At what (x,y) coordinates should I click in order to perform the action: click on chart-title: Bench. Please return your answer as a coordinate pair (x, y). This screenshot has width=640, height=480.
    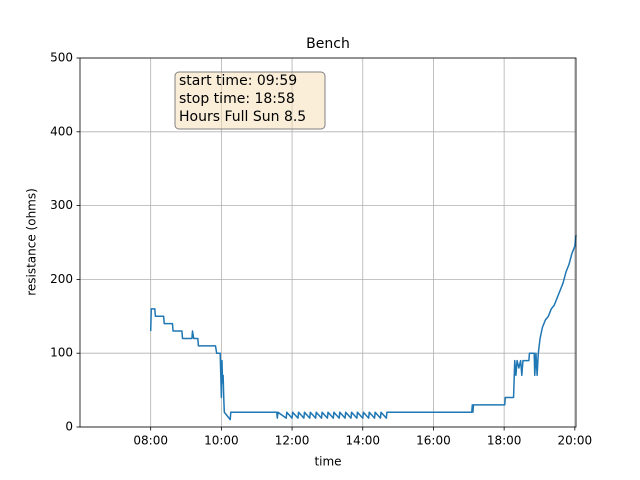
    Looking at the image, I should click on (328, 44).